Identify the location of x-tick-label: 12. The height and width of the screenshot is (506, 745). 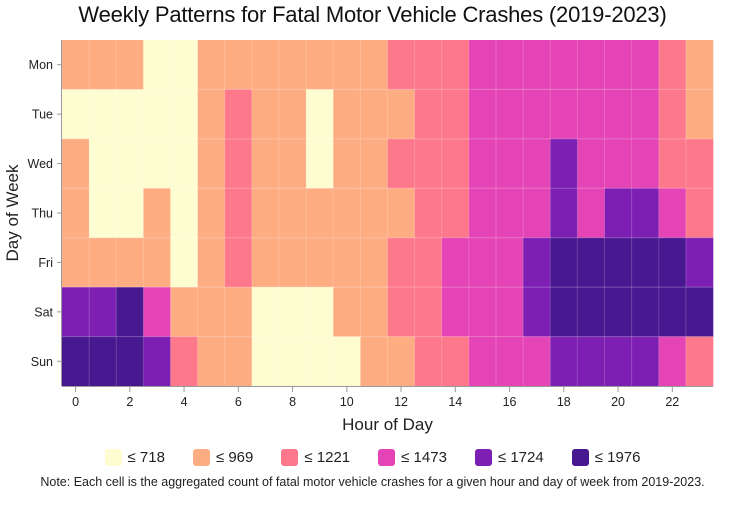
(401, 402).